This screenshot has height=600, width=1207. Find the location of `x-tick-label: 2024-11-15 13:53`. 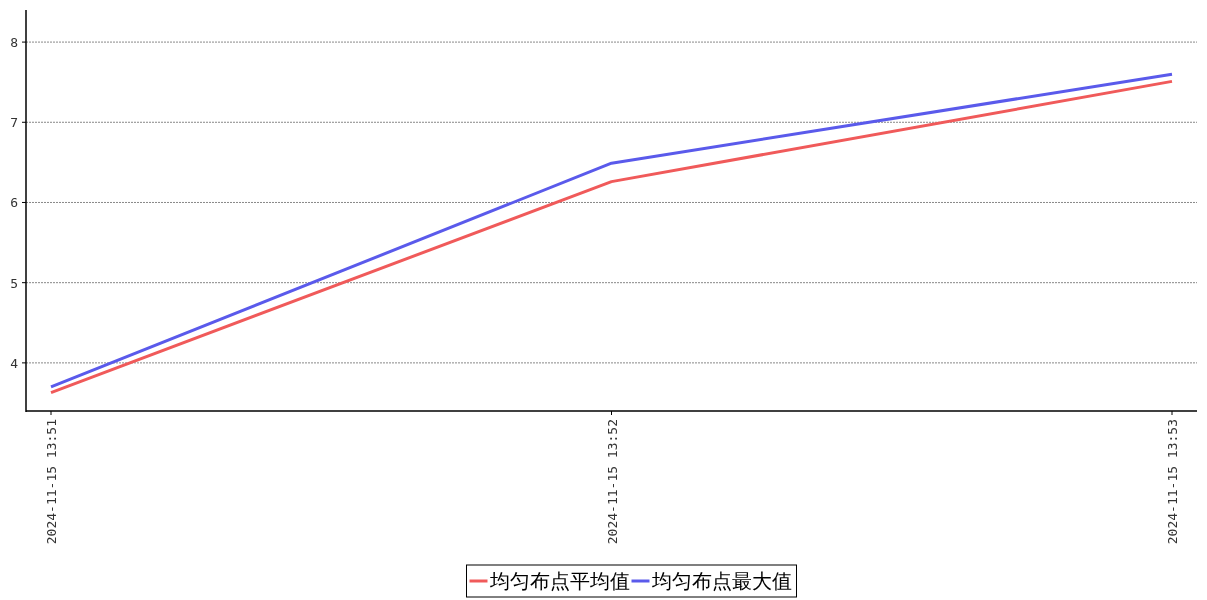

x-tick-label: 2024-11-15 13:53 is located at coordinates (1172, 482).